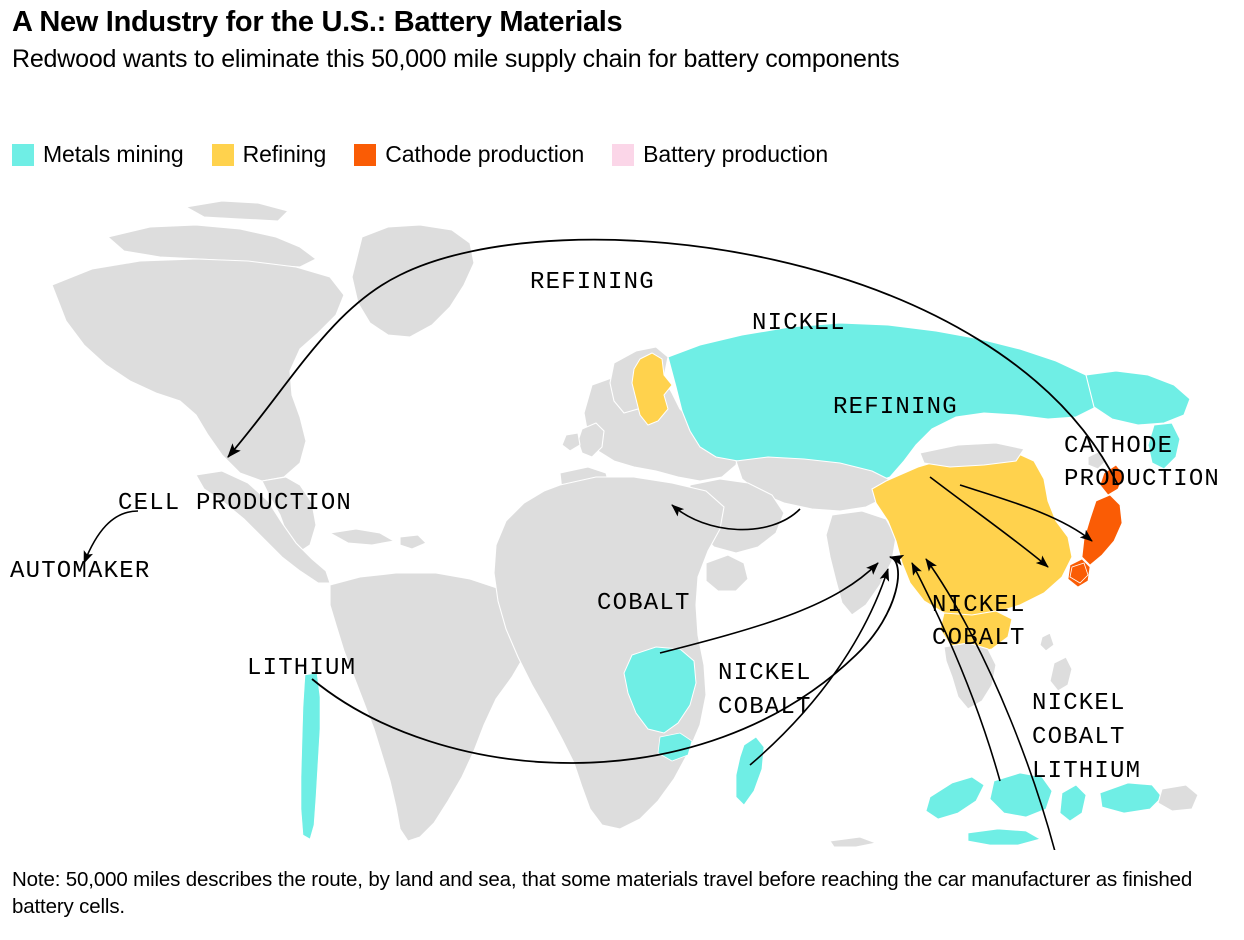 The height and width of the screenshot is (940, 1244). I want to click on flow-cobalt-drc-to-china, so click(769, 608).